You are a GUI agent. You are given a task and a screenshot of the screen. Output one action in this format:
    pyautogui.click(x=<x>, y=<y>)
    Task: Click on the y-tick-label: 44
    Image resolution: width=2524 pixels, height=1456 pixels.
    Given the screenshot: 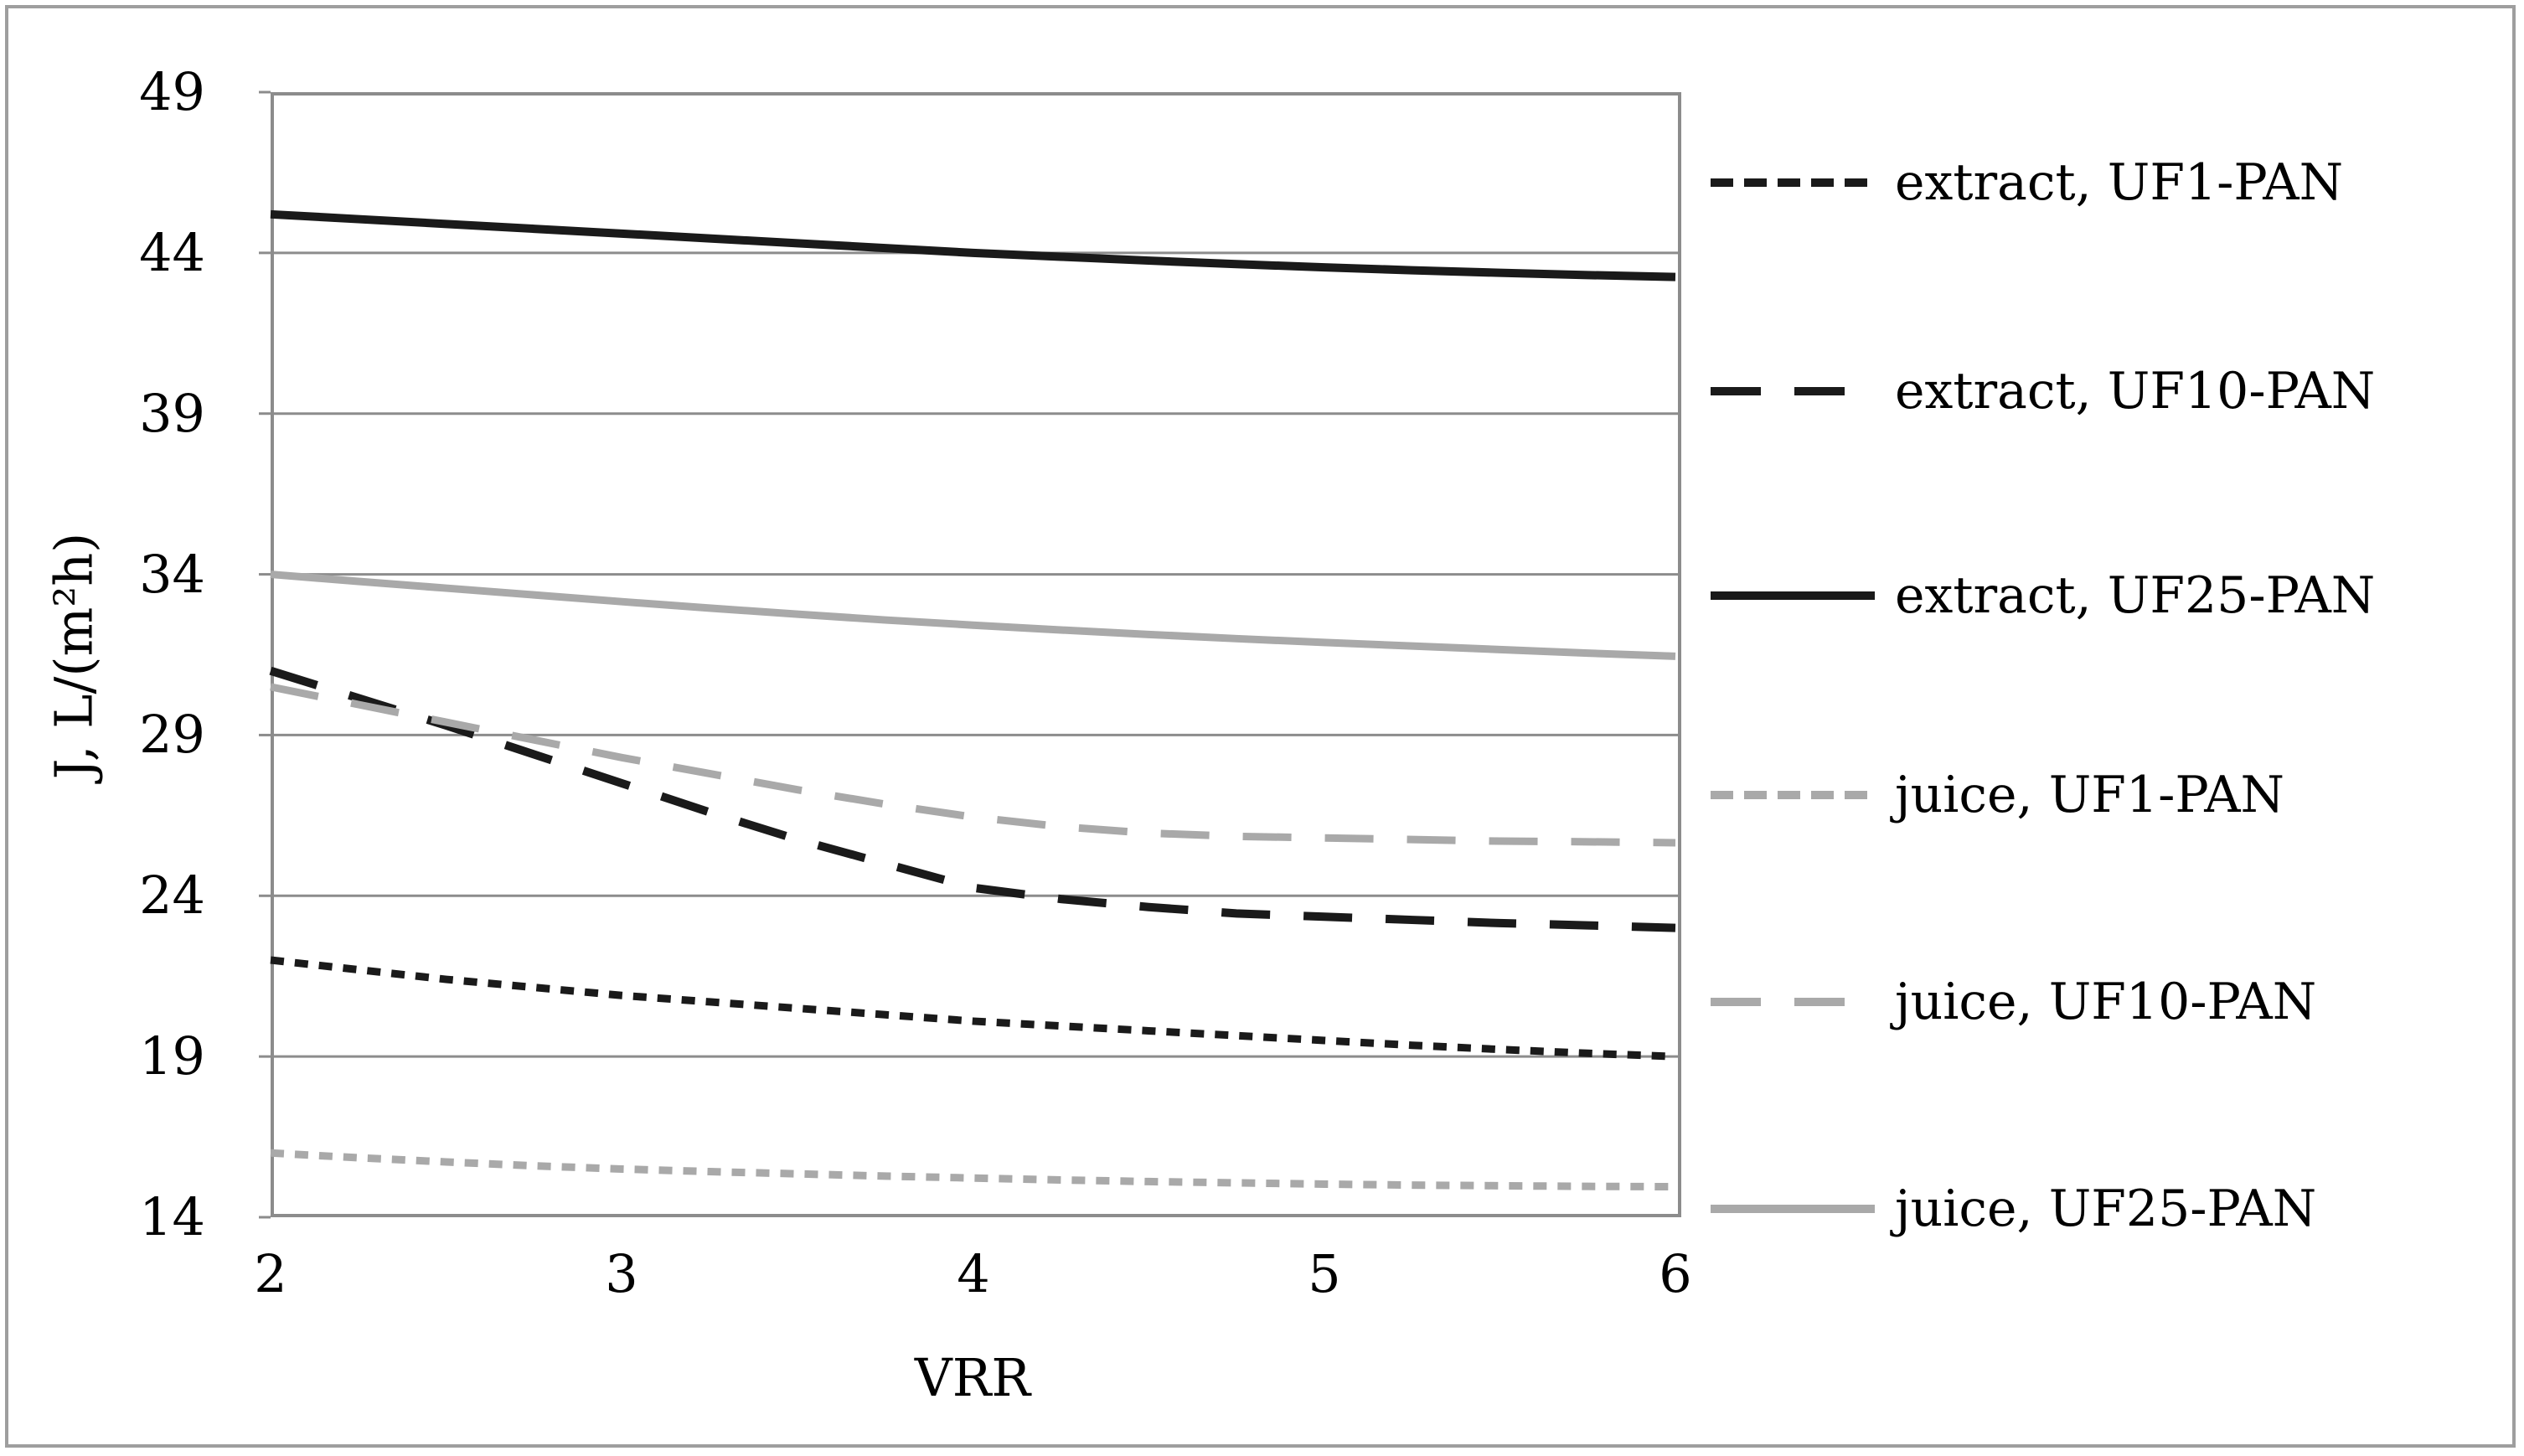 What is the action you would take?
    pyautogui.click(x=172, y=252)
    